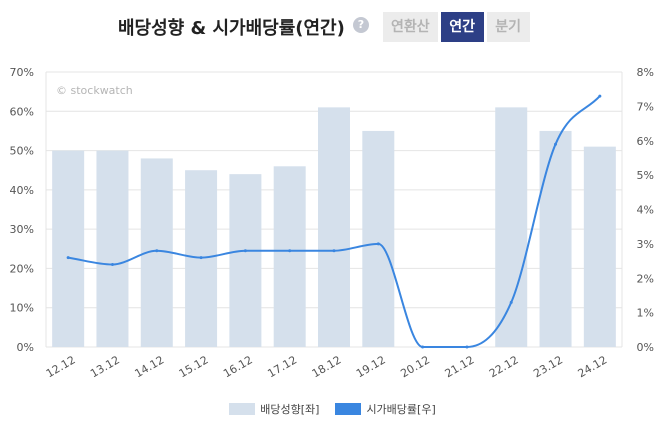 This screenshot has width=665, height=428. I want to click on x-tick: 14.12, so click(149, 366).